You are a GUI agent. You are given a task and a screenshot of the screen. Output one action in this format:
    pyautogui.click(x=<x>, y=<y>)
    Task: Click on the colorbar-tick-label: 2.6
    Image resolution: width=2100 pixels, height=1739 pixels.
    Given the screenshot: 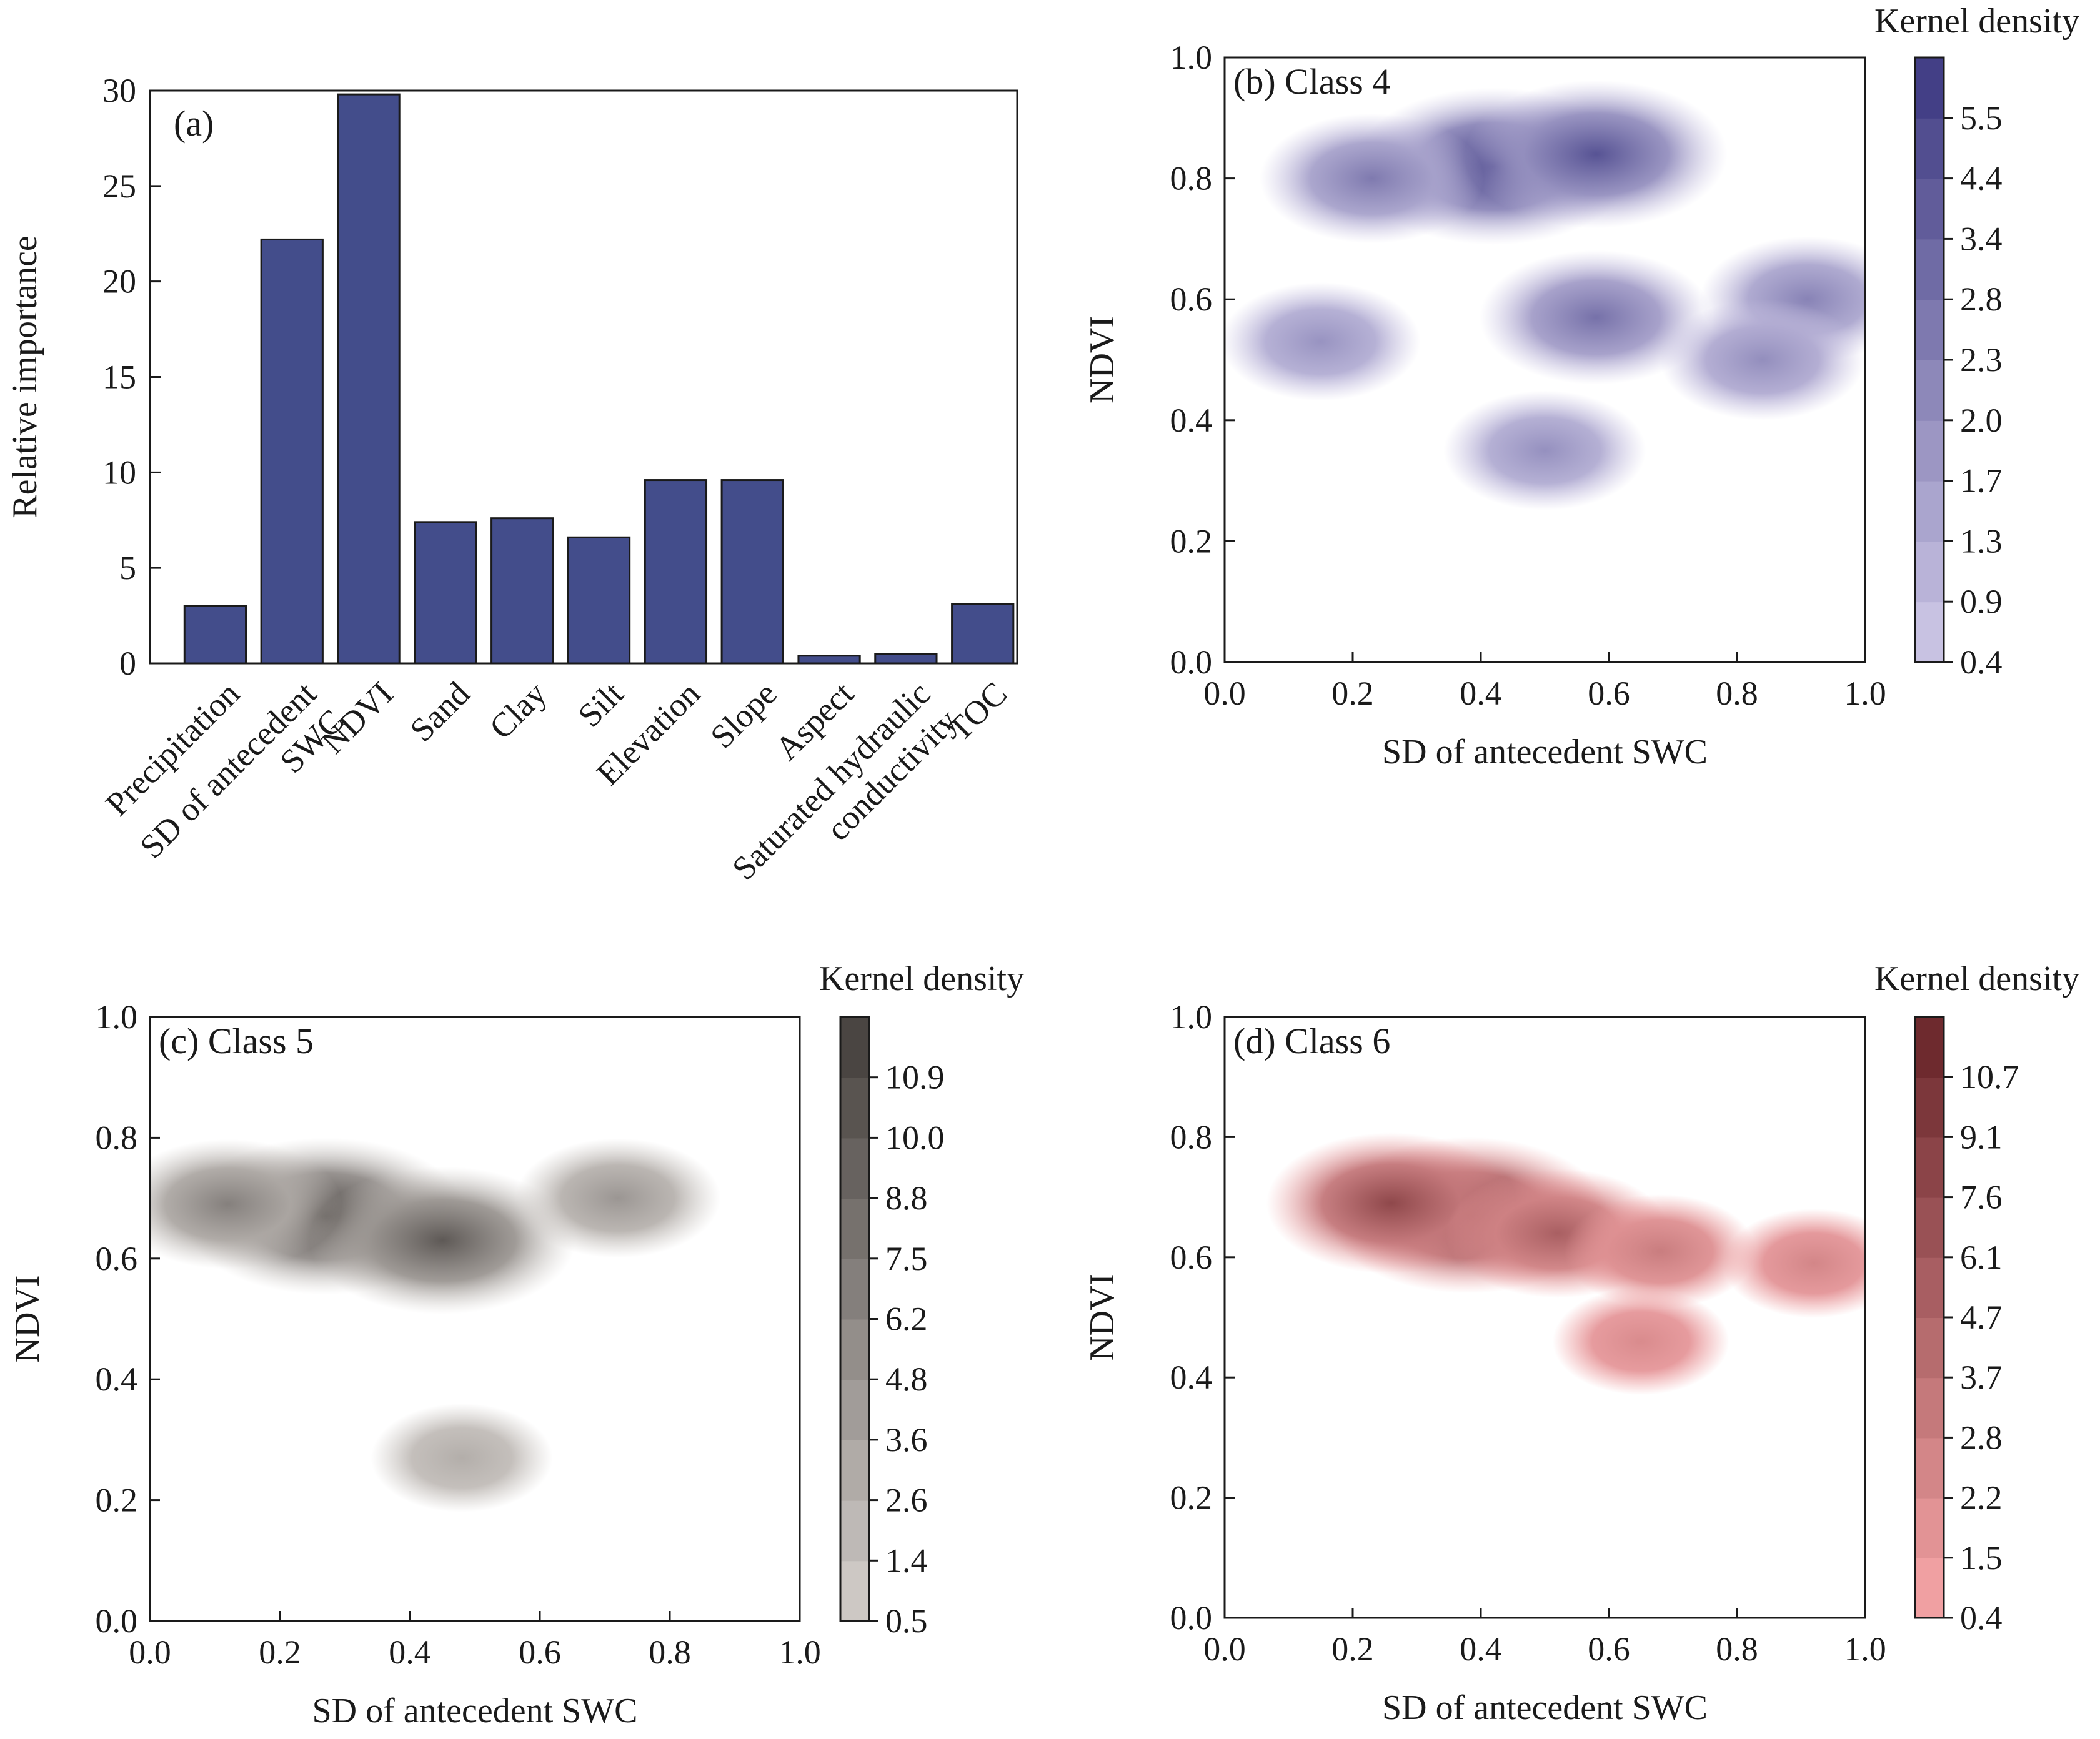 What is the action you would take?
    pyautogui.click(x=906, y=1500)
    